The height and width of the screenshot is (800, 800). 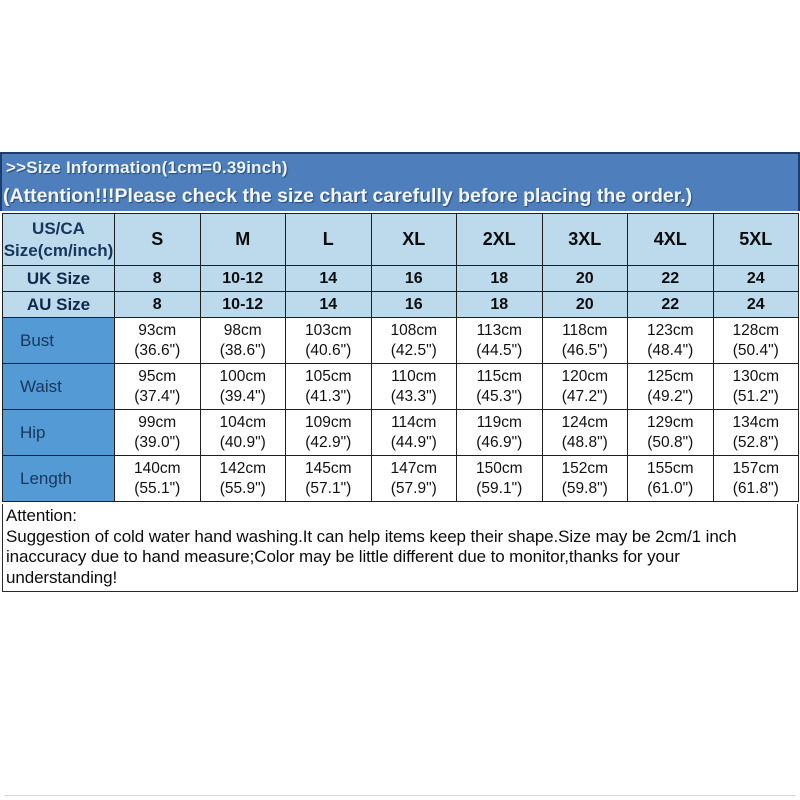 What do you see at coordinates (243, 422) in the screenshot?
I see `measurement-cm: 104cm` at bounding box center [243, 422].